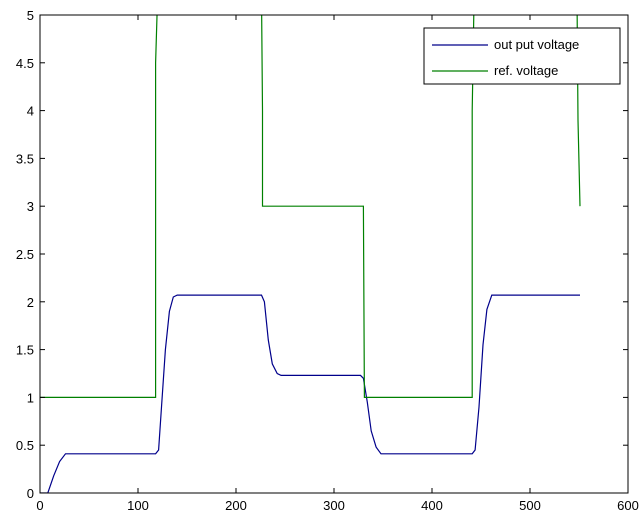 This screenshot has height=520, width=644. What do you see at coordinates (30, 397) in the screenshot?
I see `y-tick-label: 1` at bounding box center [30, 397].